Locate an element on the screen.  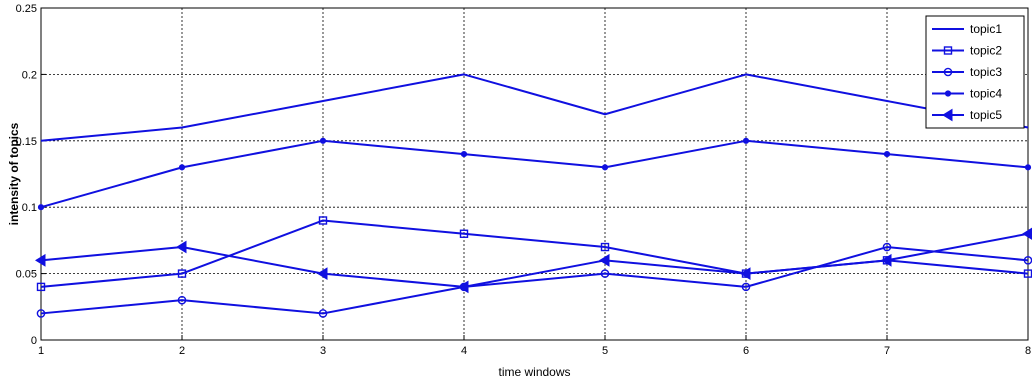
legend-item-topic4: topic4 is located at coordinates (967, 94).